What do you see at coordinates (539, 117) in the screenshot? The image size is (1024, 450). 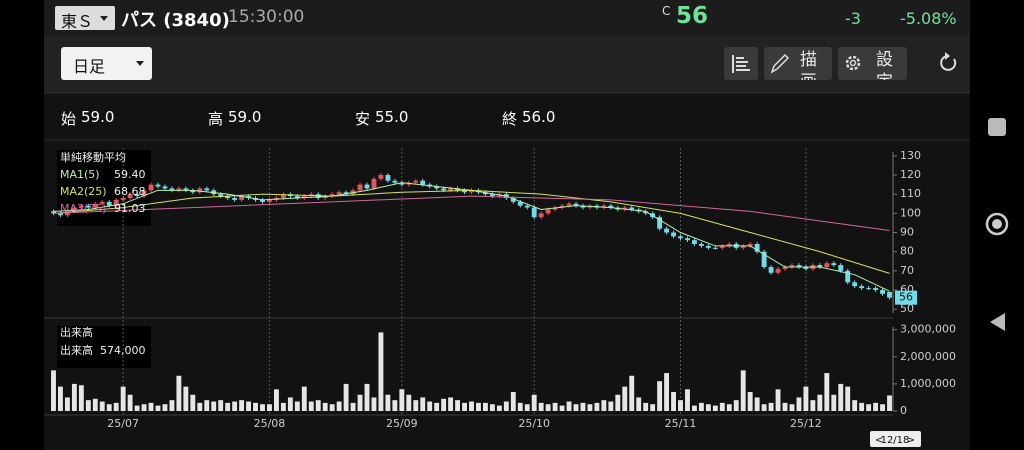 I see `ohlc-value: 56.0` at bounding box center [539, 117].